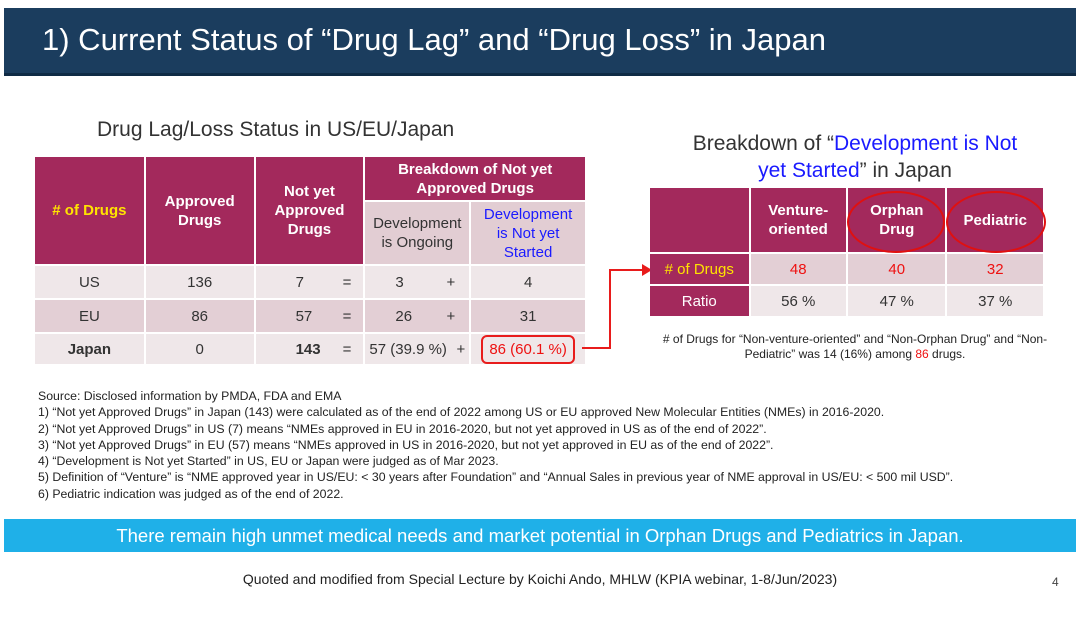 The width and height of the screenshot is (1080, 618). Describe the element at coordinates (1055, 582) in the screenshot. I see `page-number: 4` at that location.